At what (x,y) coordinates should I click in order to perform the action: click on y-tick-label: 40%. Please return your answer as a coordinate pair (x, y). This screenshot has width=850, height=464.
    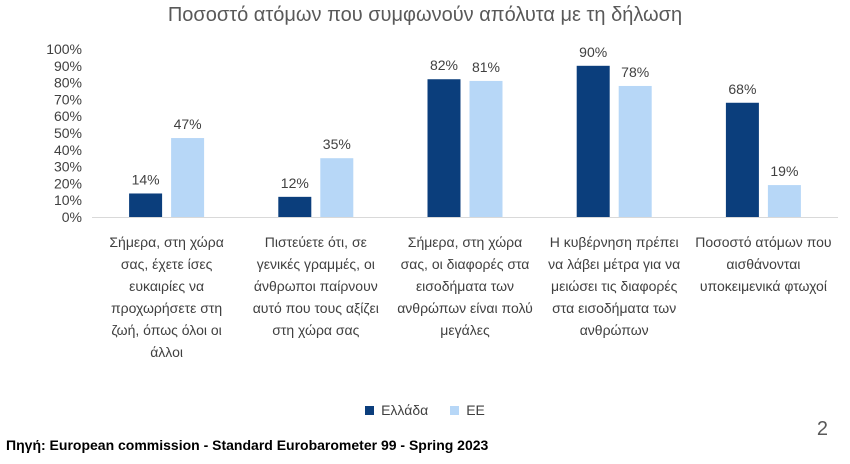
    Looking at the image, I should click on (68, 150).